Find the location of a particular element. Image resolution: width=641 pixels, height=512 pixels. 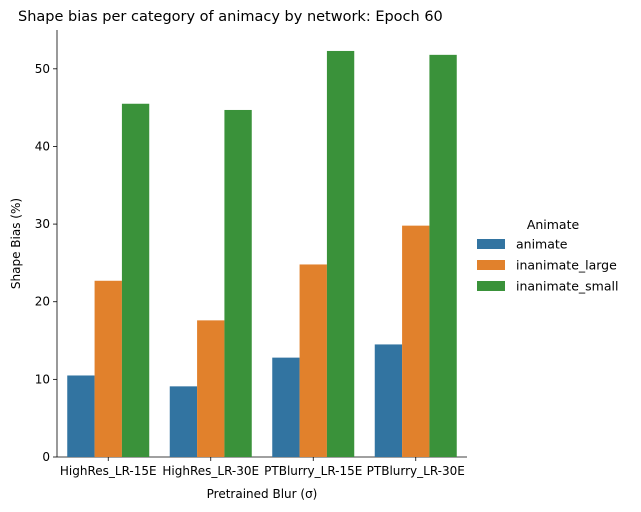

y-tick-label: 20 is located at coordinates (42, 302).